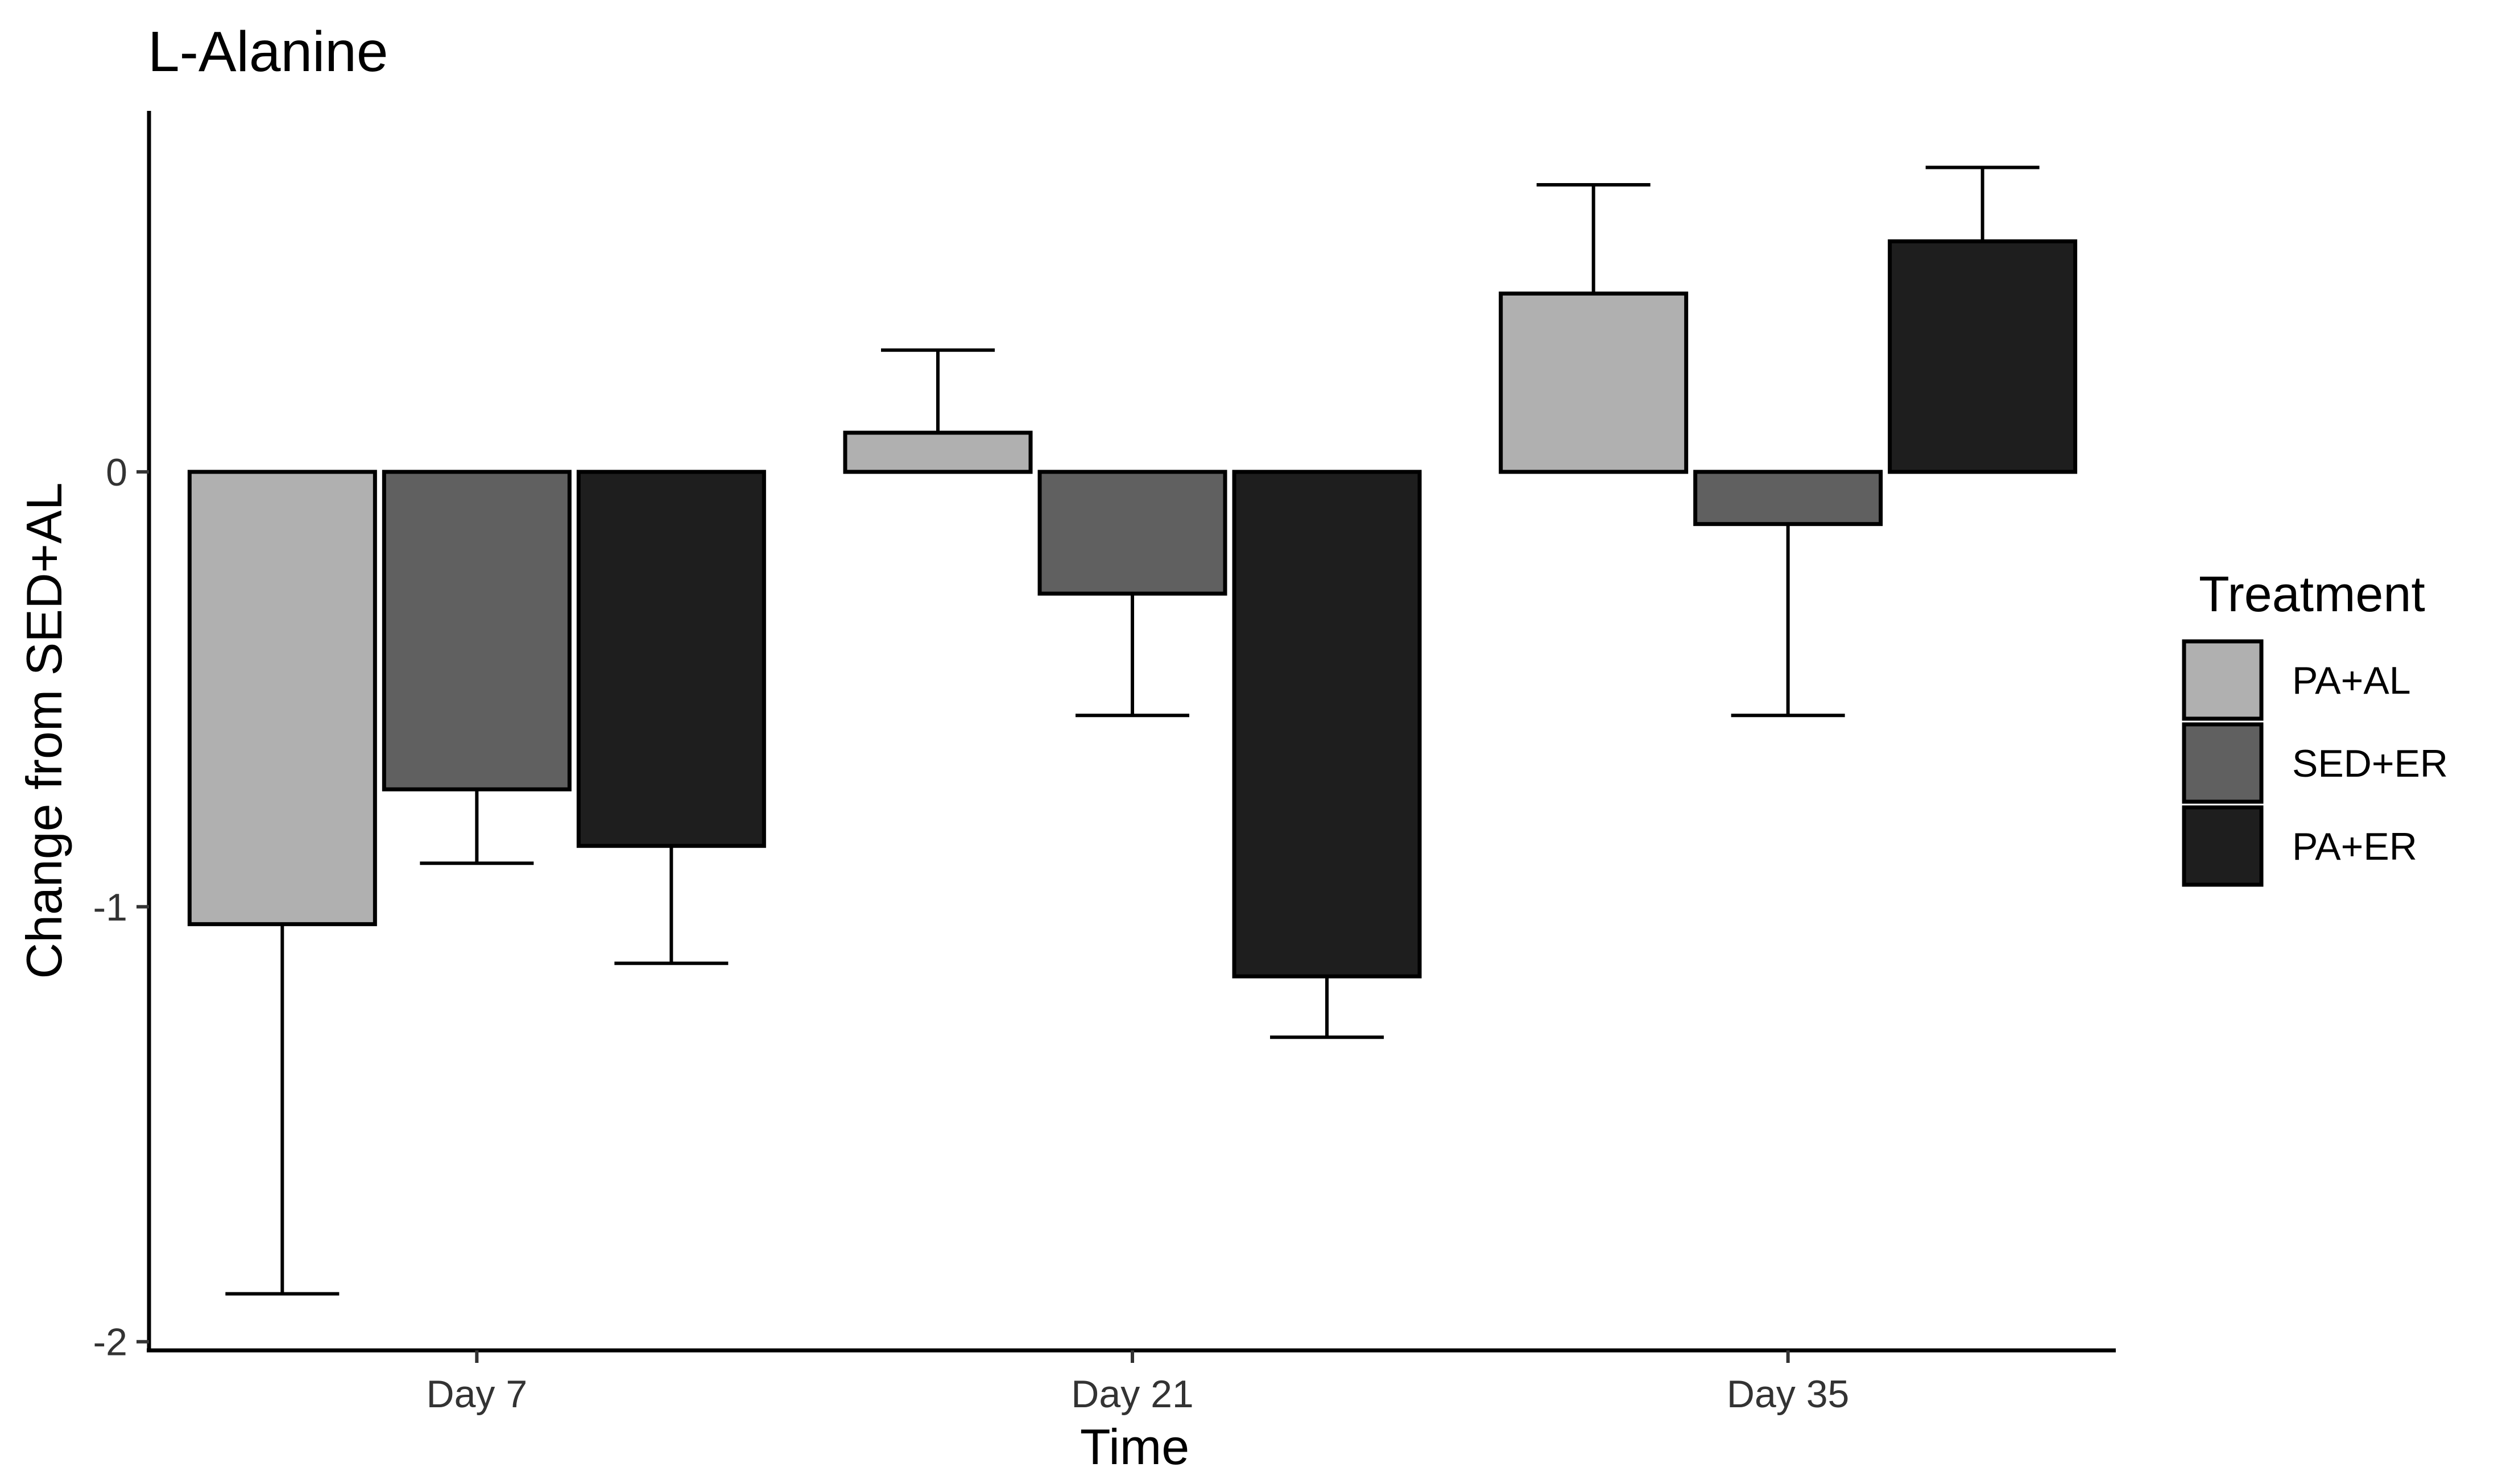 The height and width of the screenshot is (1484, 2498). I want to click on chart-title: L-Alanine, so click(268, 52).